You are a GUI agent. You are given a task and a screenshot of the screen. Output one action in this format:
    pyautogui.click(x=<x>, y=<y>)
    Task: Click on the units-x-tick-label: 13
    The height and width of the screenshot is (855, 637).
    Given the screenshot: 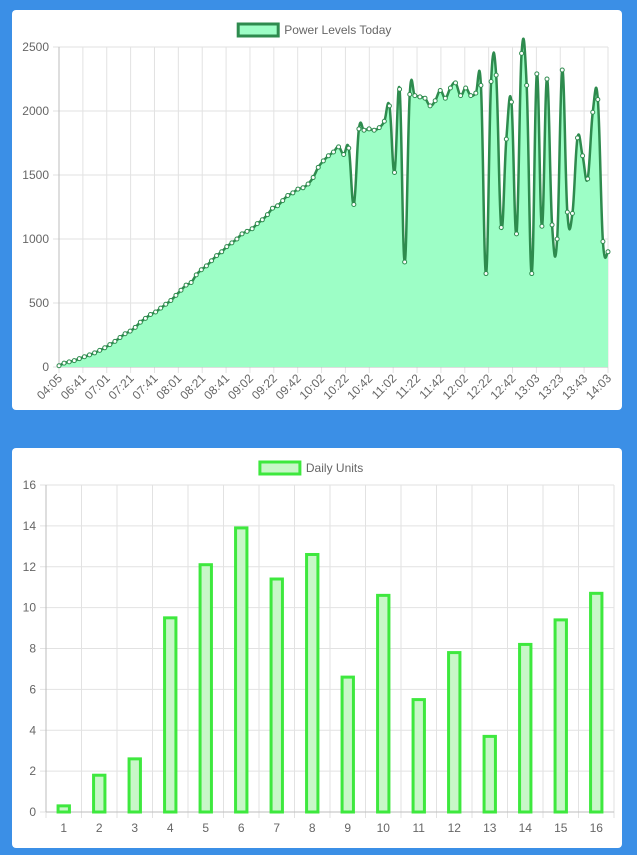 What is the action you would take?
    pyautogui.click(x=490, y=828)
    